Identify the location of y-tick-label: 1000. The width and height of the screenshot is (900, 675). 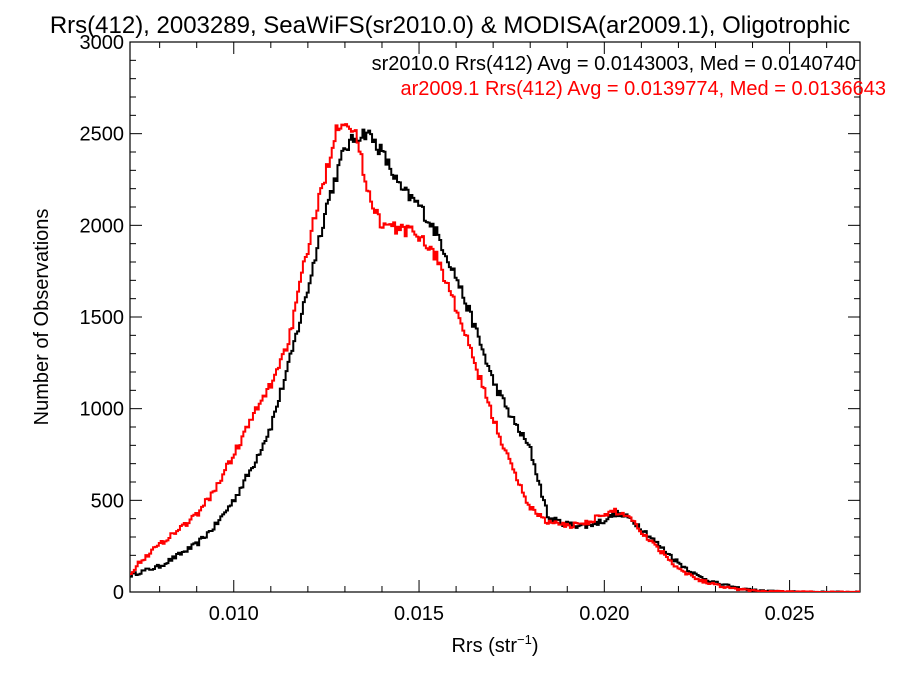
(102, 410).